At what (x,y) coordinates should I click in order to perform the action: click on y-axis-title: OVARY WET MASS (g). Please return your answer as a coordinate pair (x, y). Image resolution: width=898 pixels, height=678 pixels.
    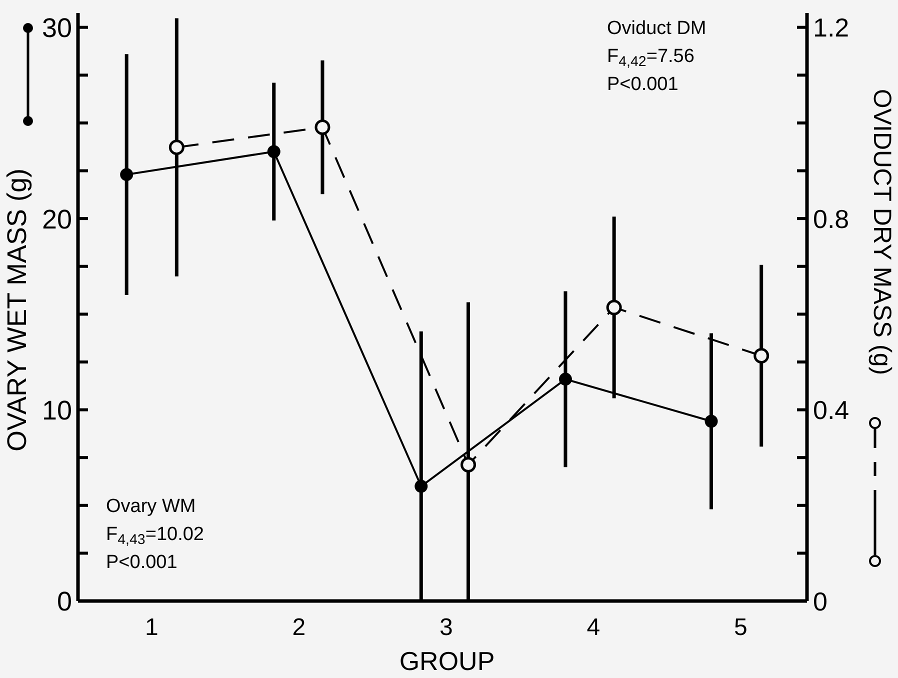
    Looking at the image, I should click on (17, 310).